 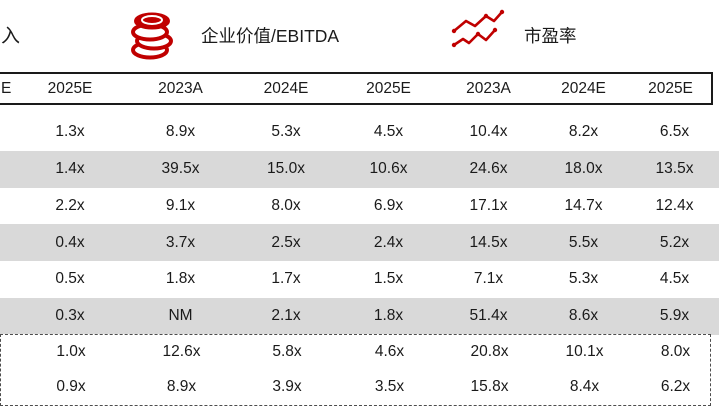 I want to click on table-cell: 24.6x, so click(x=488, y=169).